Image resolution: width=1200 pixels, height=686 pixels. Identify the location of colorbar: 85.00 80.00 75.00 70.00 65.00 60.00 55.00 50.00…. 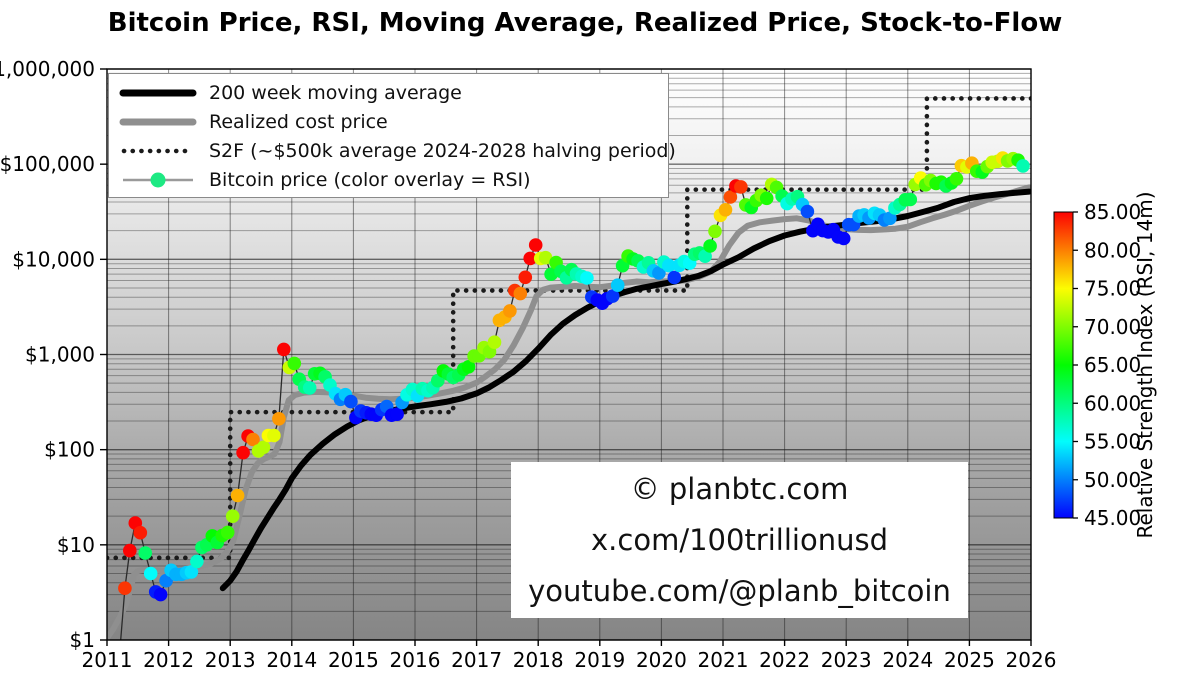
(1105, 365).